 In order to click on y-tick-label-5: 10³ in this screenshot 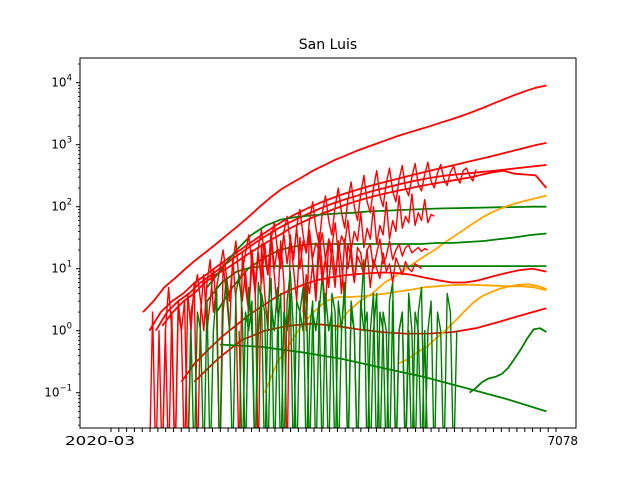, I will do `click(61, 144)`.